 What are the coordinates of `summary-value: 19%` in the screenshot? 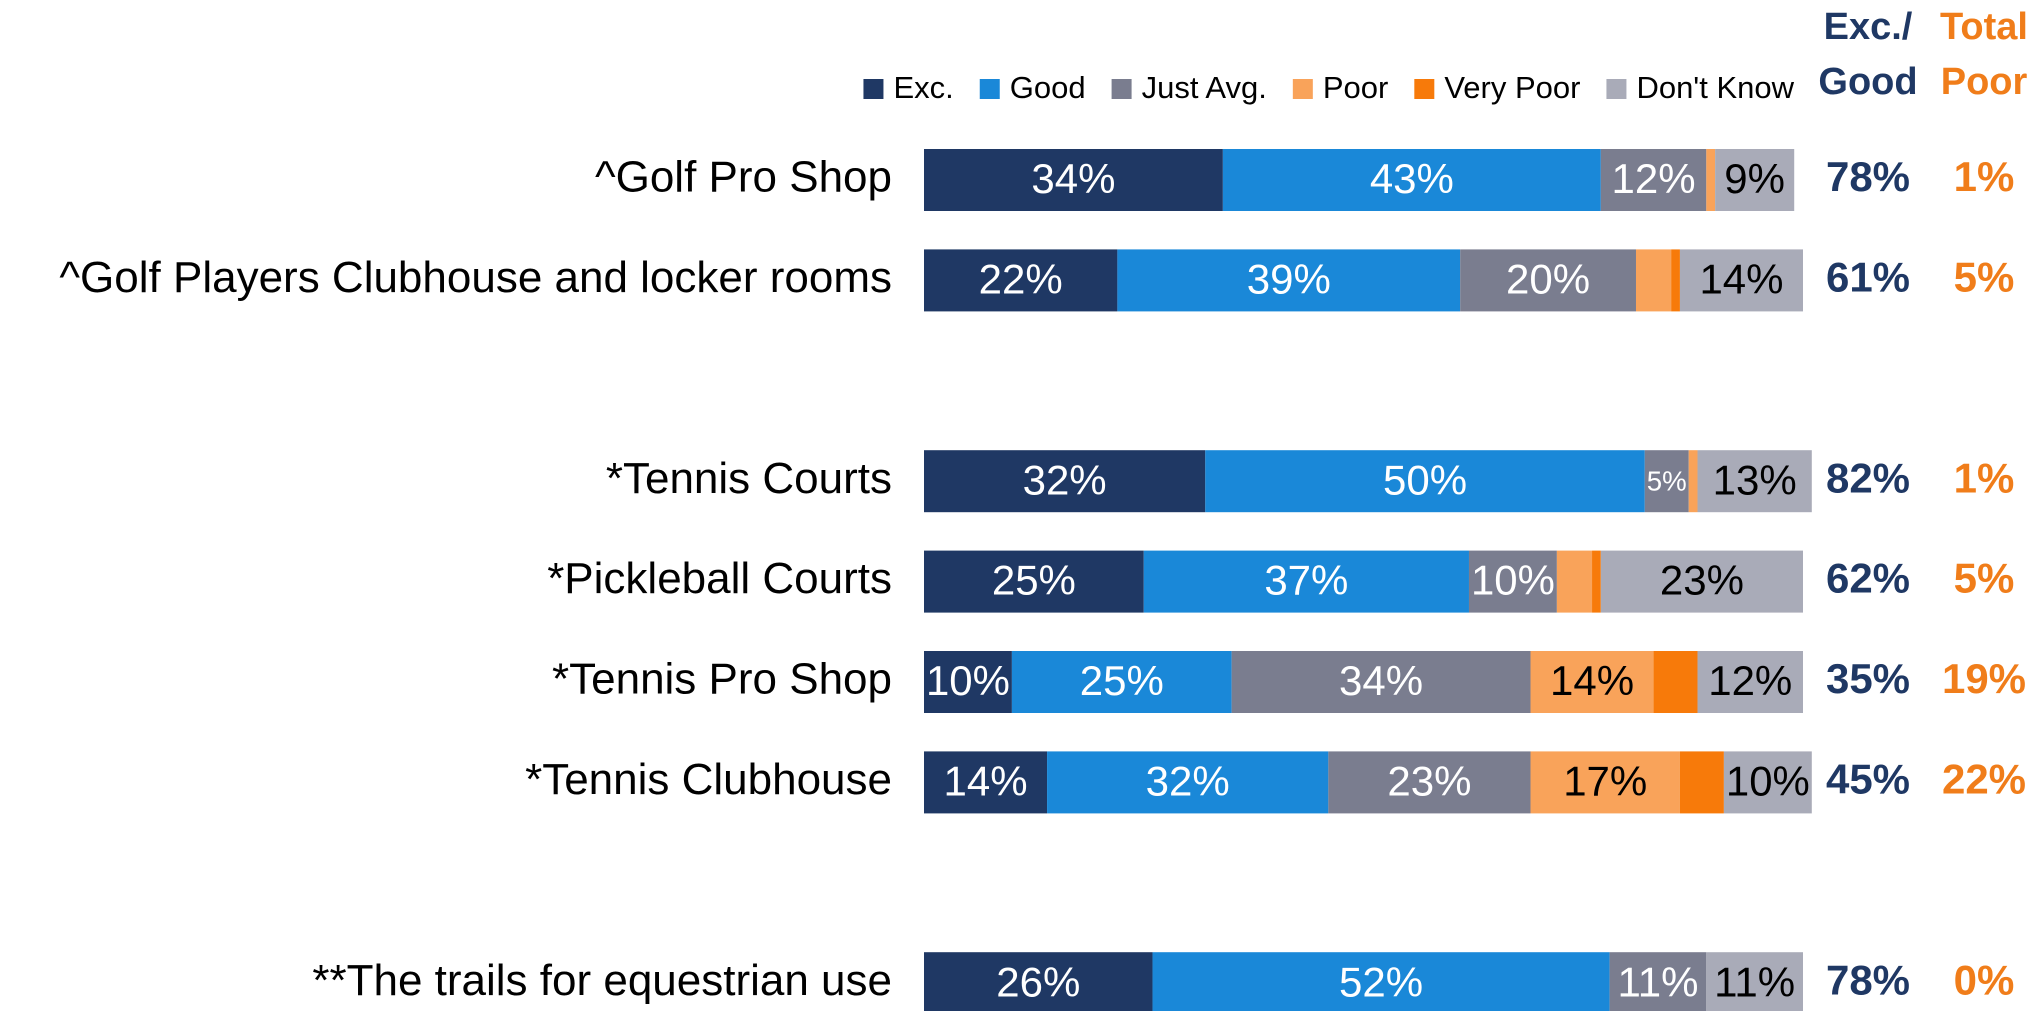 It's located at (1984, 678).